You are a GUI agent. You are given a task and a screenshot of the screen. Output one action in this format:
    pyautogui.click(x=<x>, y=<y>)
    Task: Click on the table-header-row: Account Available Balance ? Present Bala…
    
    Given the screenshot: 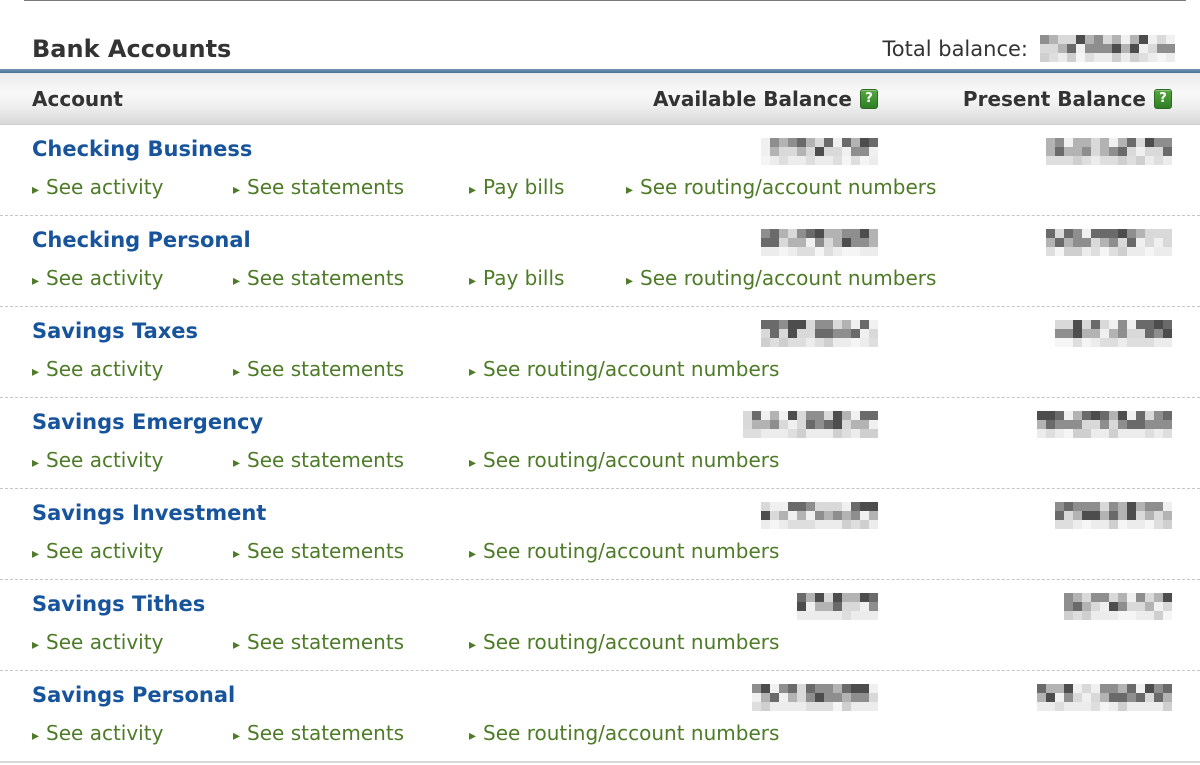 What is the action you would take?
    pyautogui.click(x=600, y=99)
    